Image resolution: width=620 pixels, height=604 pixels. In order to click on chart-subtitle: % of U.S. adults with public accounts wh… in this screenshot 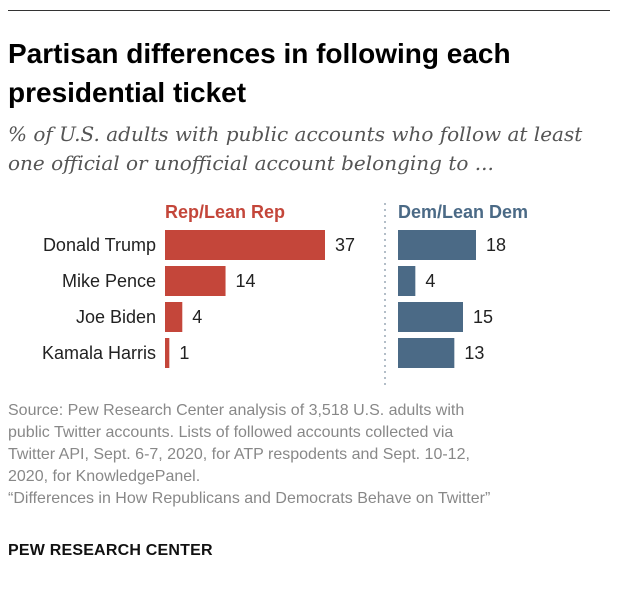, I will do `click(295, 148)`.